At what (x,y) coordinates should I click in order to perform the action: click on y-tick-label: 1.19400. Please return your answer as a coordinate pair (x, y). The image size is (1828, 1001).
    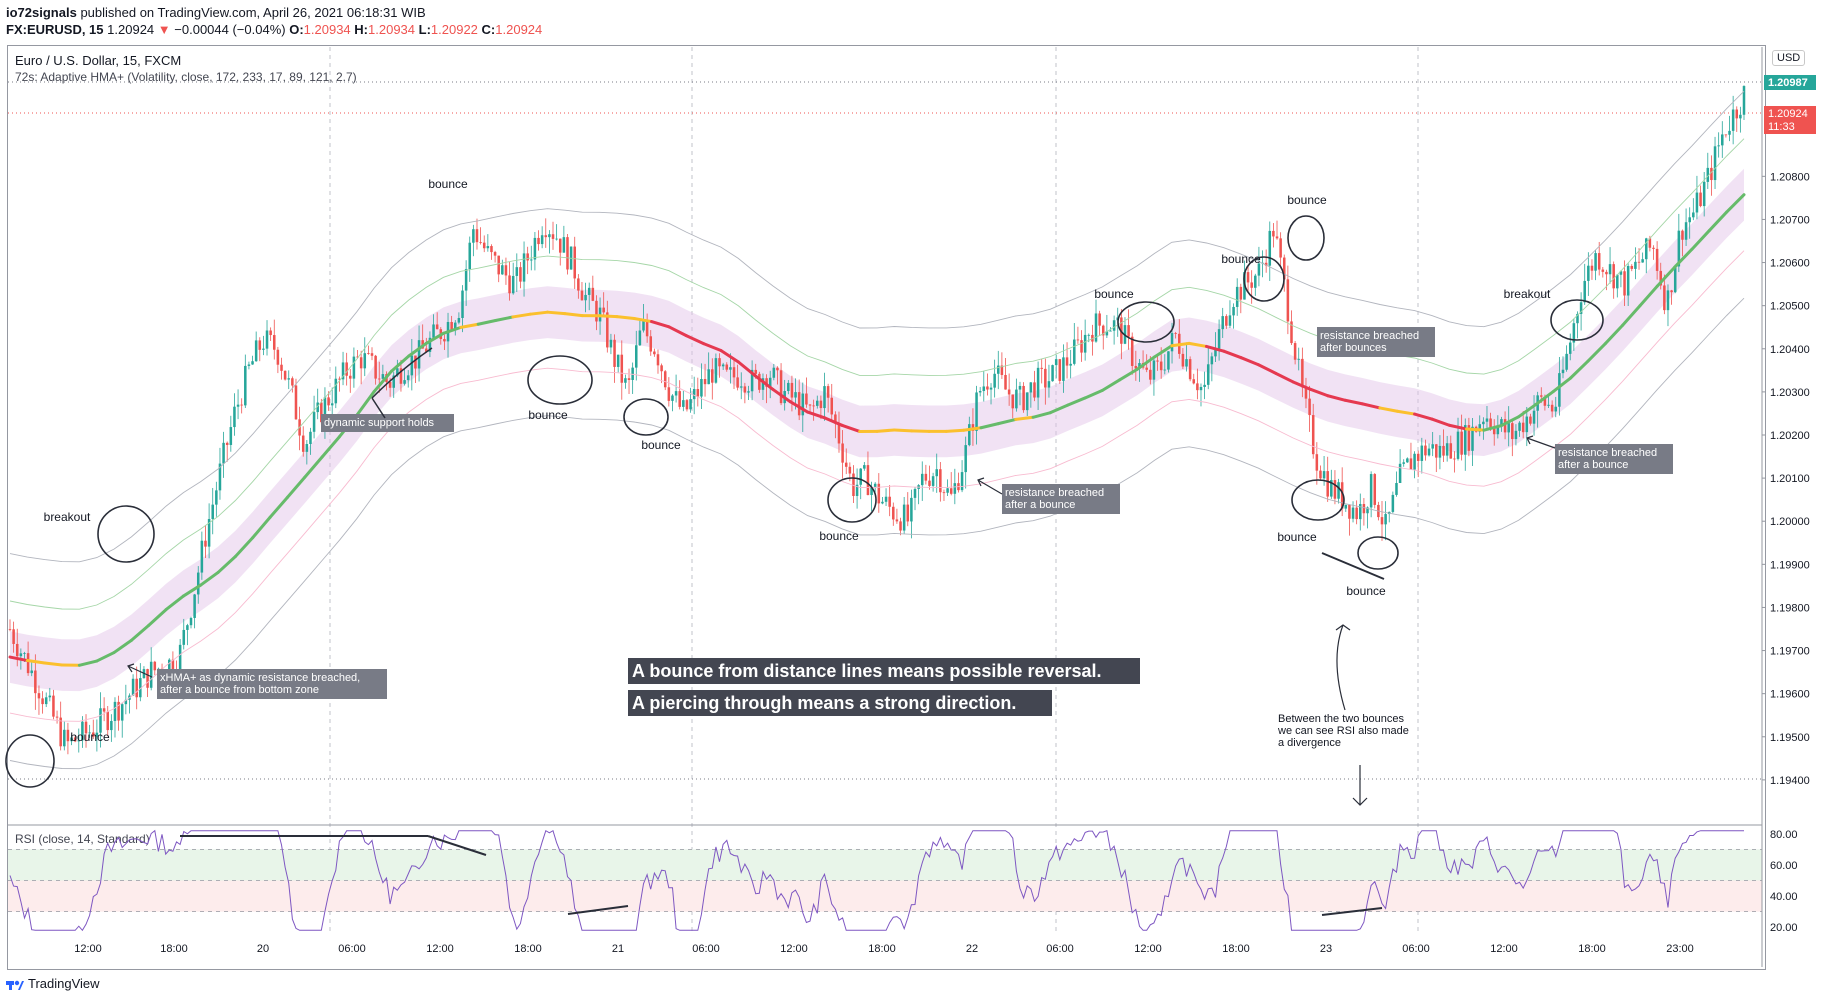
    Looking at the image, I should click on (1790, 781).